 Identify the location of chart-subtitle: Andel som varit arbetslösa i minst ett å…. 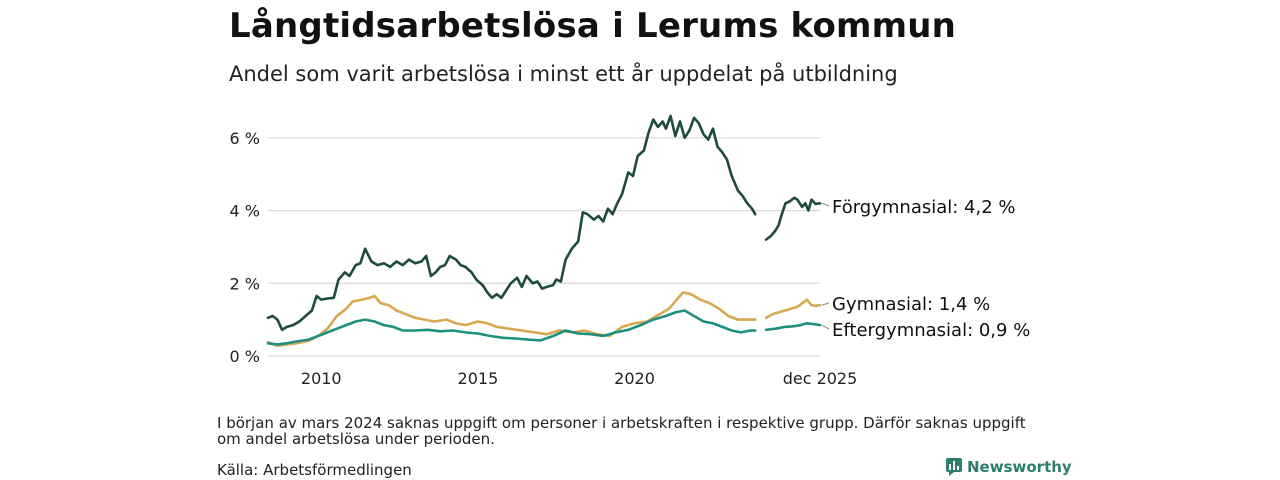
(563, 74).